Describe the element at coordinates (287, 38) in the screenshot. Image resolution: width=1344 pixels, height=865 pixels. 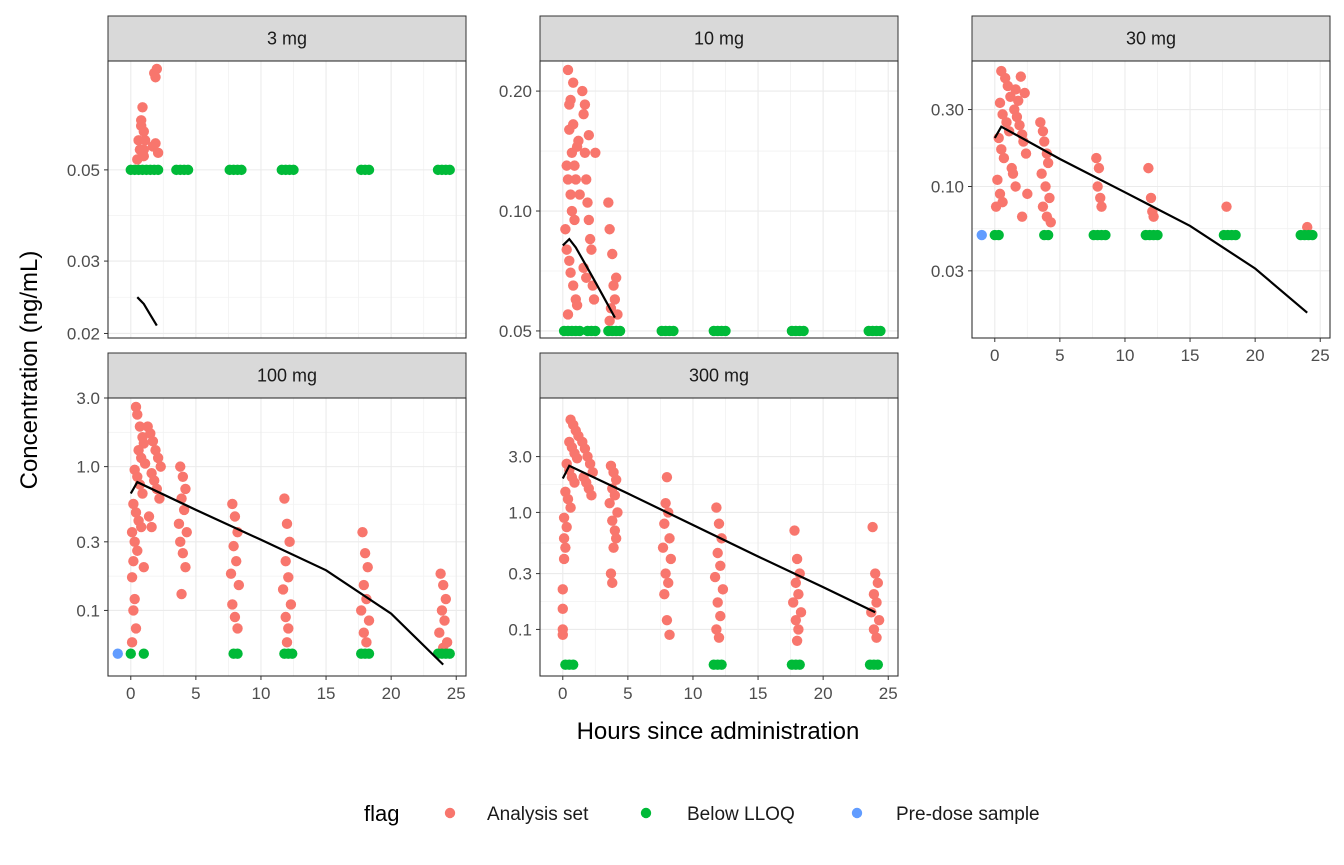
I see `facet-strip` at that location.